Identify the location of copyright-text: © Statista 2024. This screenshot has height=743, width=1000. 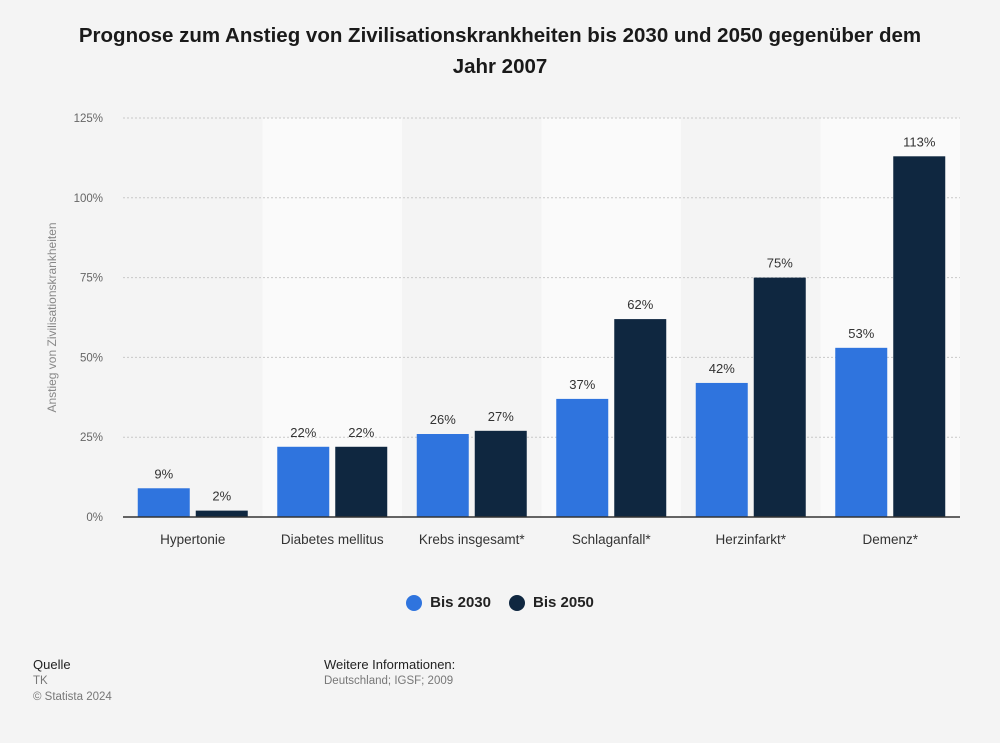
(72, 697).